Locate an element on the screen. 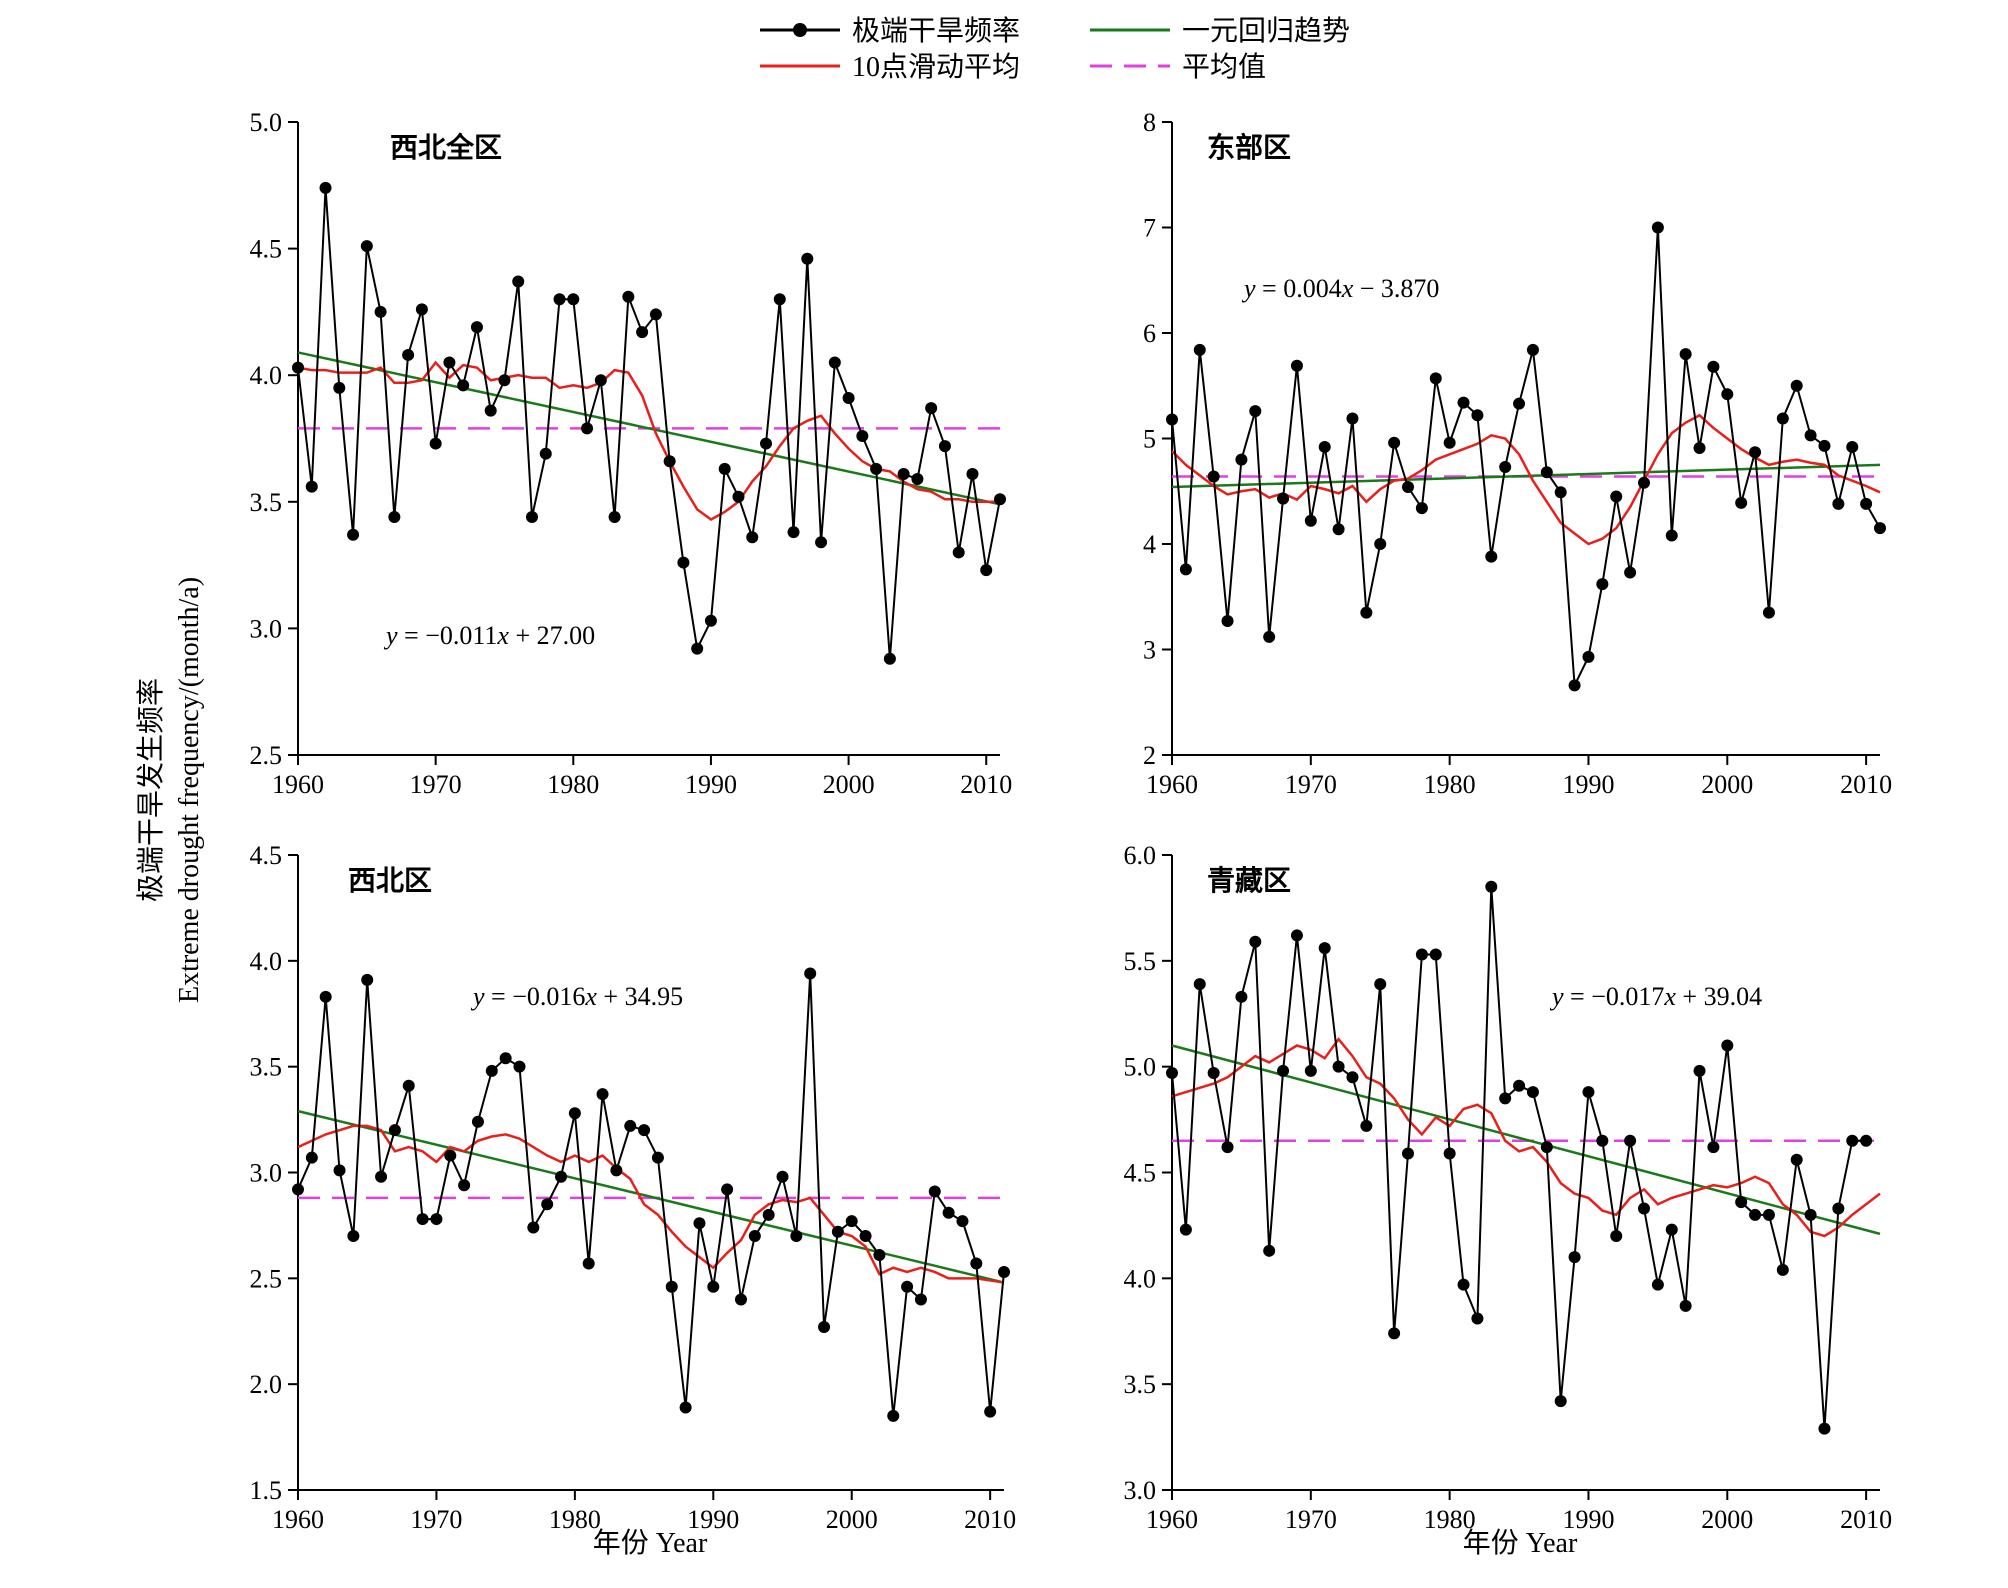  equation-part: − 3.870 is located at coordinates (1396, 288).